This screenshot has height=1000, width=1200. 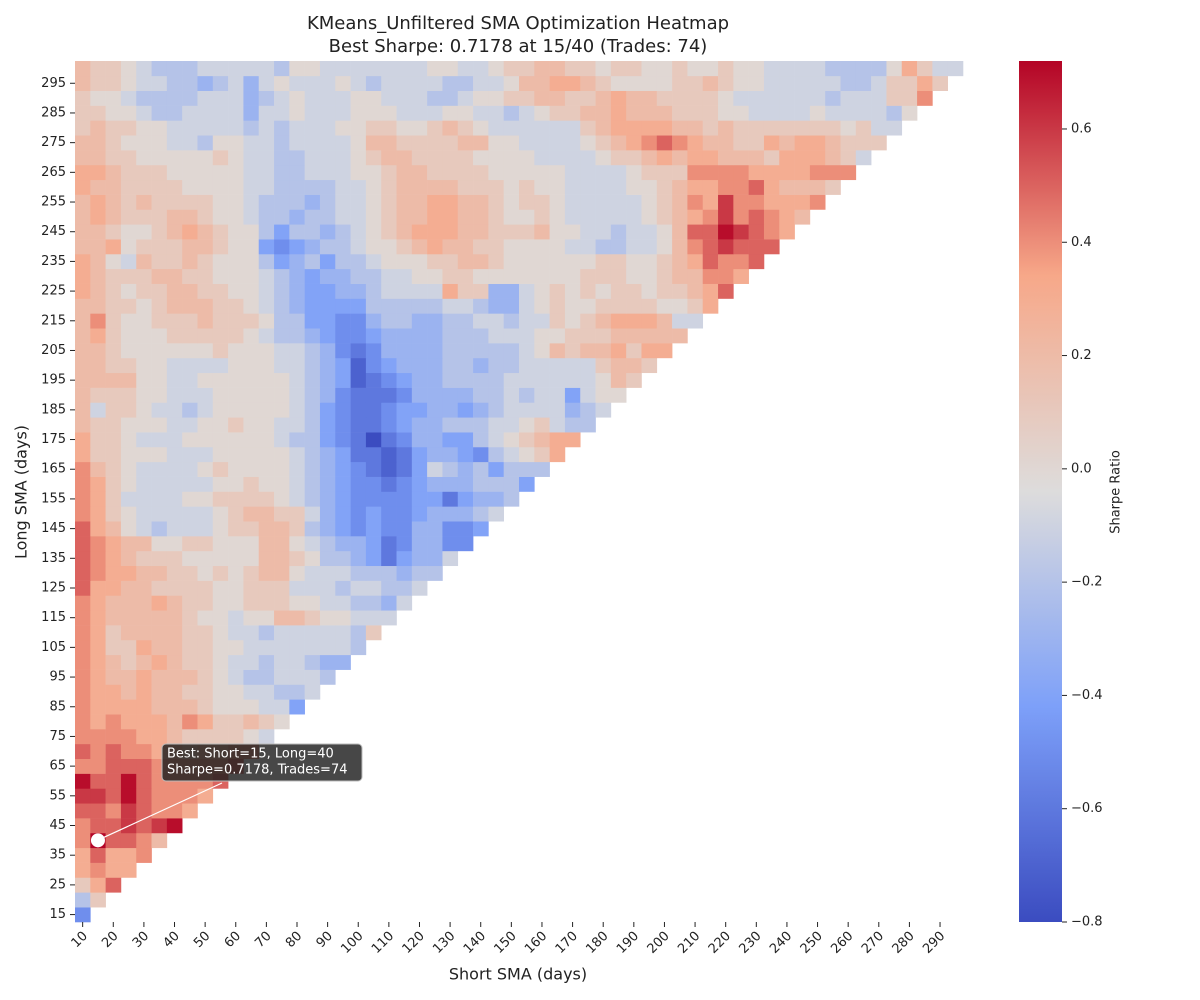 What do you see at coordinates (172, 940) in the screenshot?
I see `x-tick-label: 40` at bounding box center [172, 940].